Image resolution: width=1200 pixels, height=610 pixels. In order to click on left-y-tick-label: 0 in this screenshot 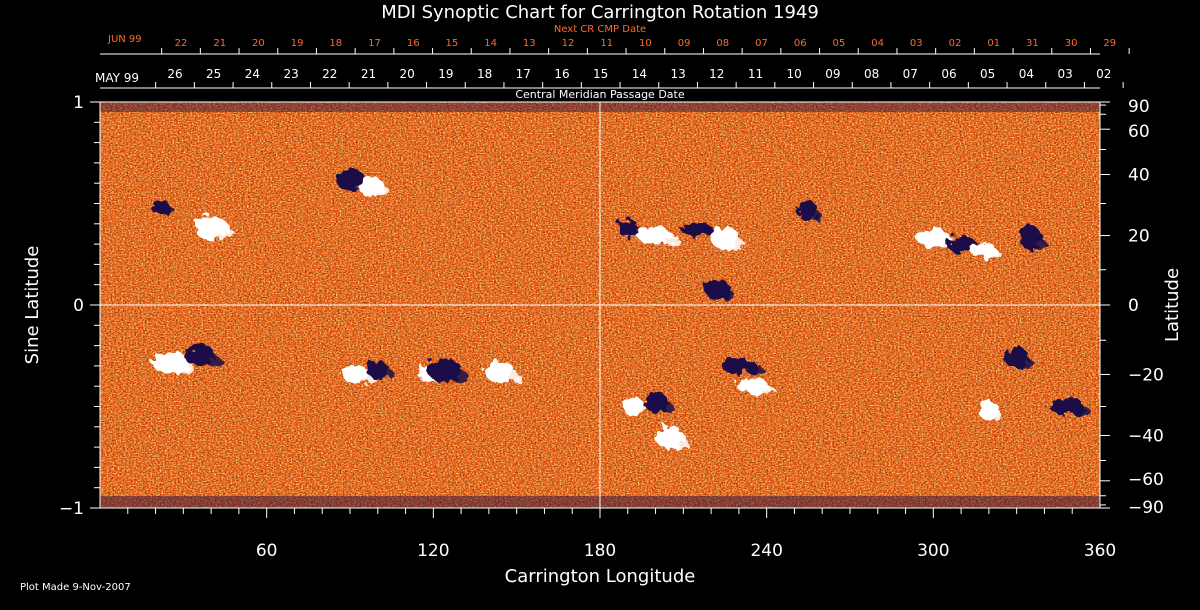, I will do `click(78, 306)`.